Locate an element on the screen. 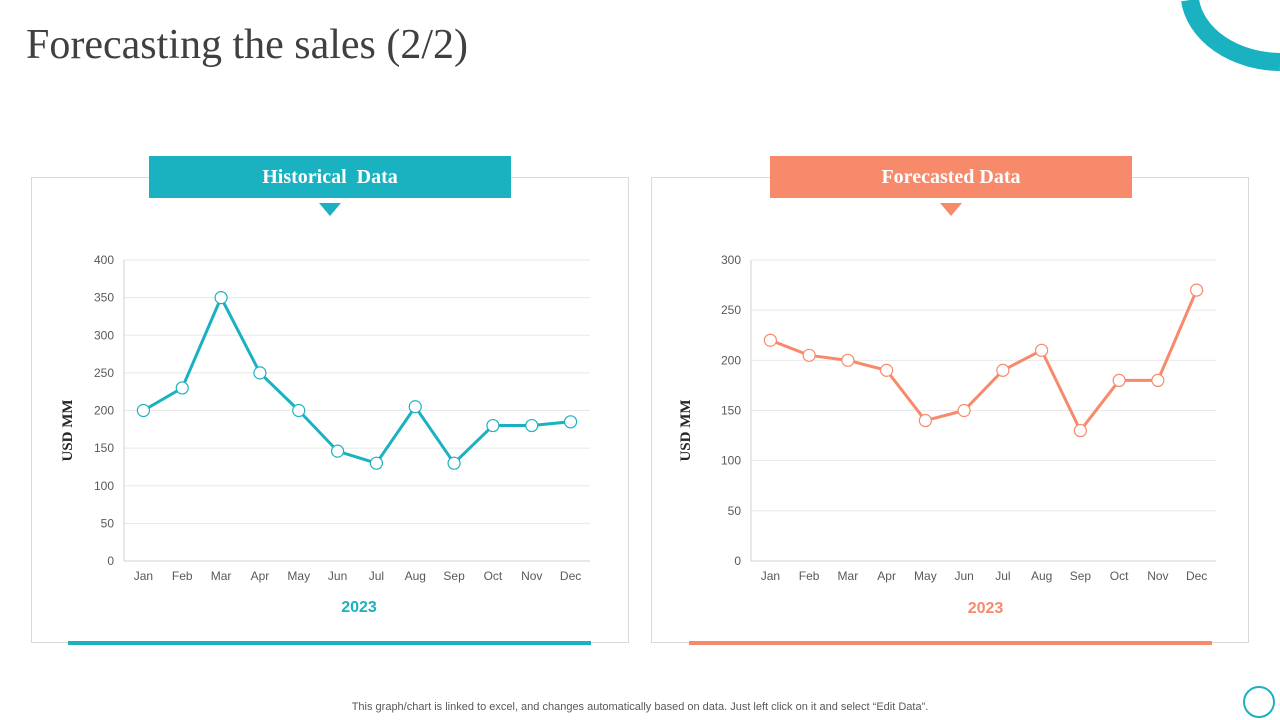 Image resolution: width=1280 pixels, height=720 pixels. historical-x-tick-label: Feb is located at coordinates (182, 576).